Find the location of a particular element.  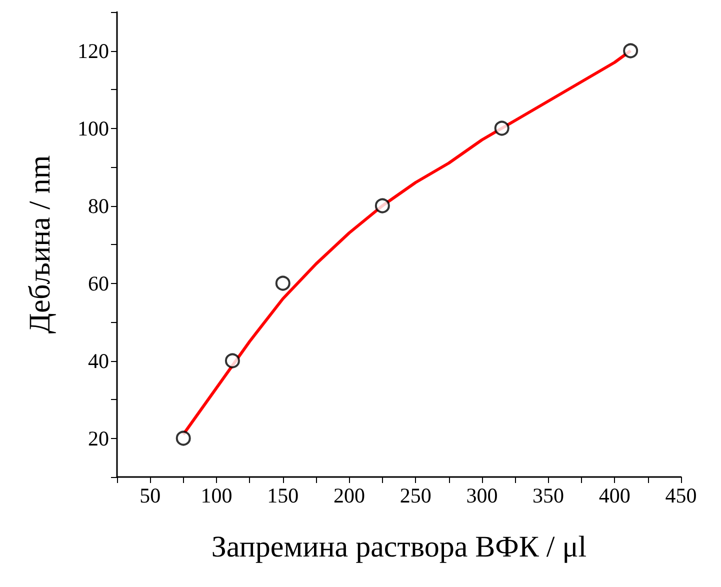

y-tick-label: 40 is located at coordinates (98, 360).